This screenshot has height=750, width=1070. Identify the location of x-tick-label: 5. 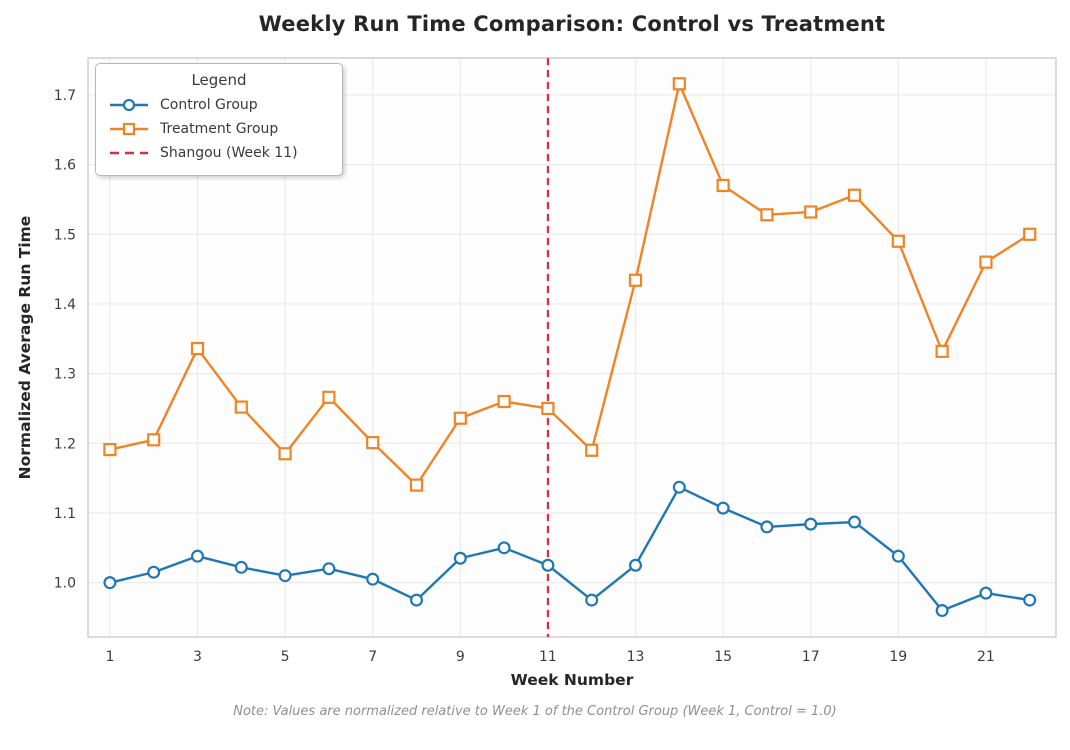
(285, 657).